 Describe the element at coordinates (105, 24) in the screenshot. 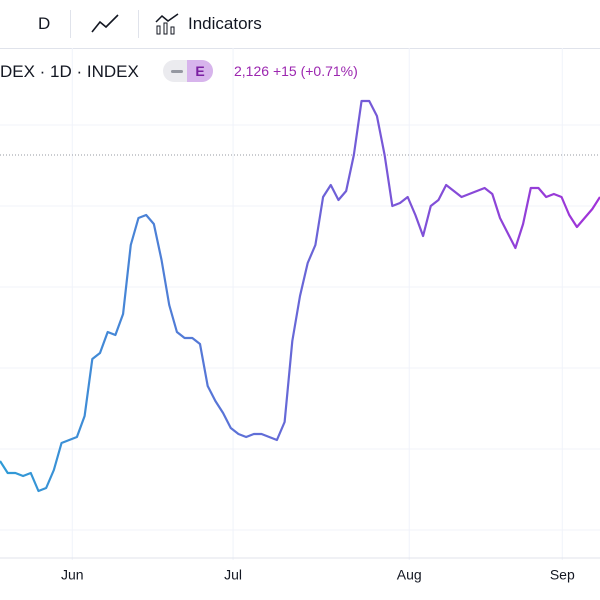

I see `chart-type-icon` at that location.